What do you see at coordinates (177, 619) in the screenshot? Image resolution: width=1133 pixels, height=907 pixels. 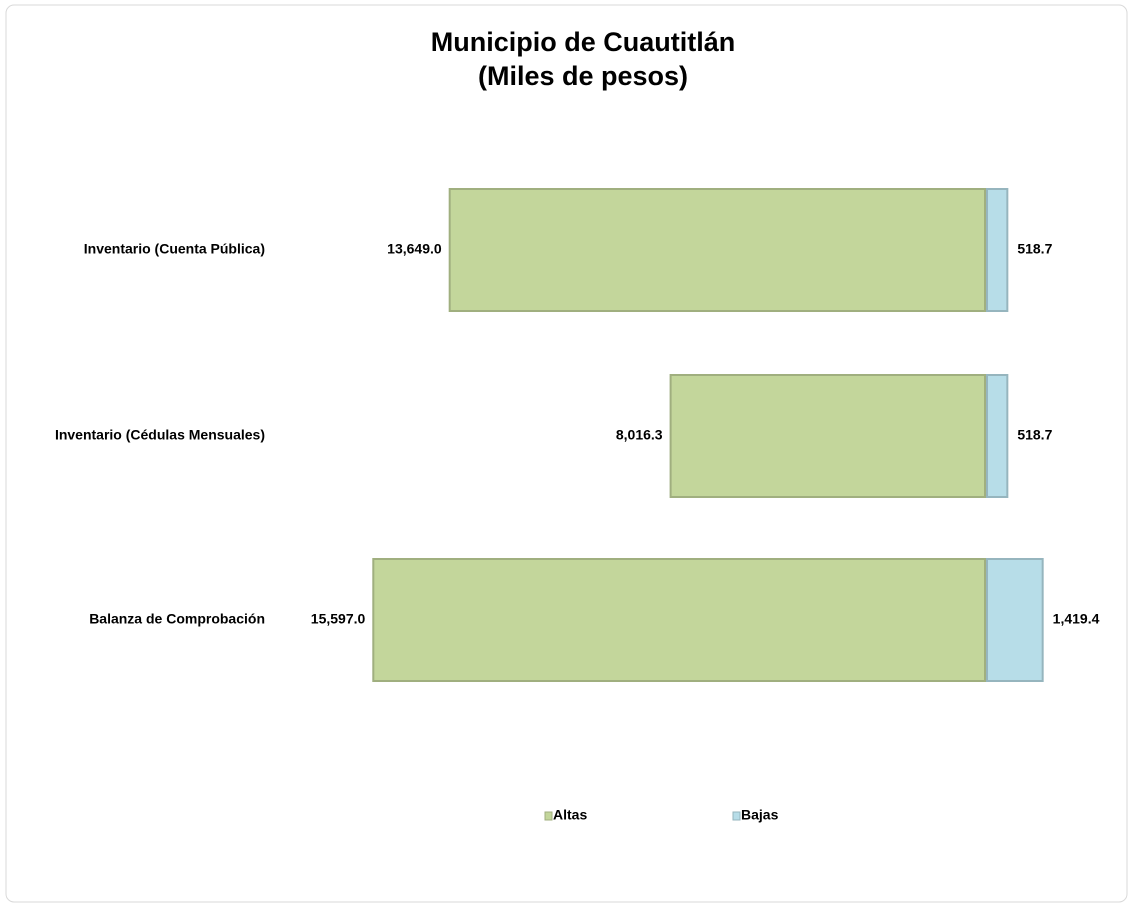 I see `category-label: Balanza de Comprobación` at bounding box center [177, 619].